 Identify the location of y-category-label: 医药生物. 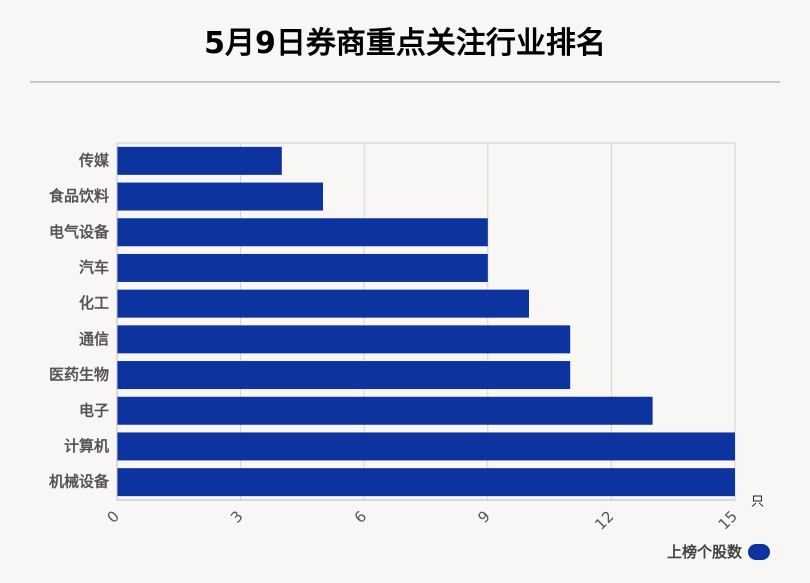
(79, 375).